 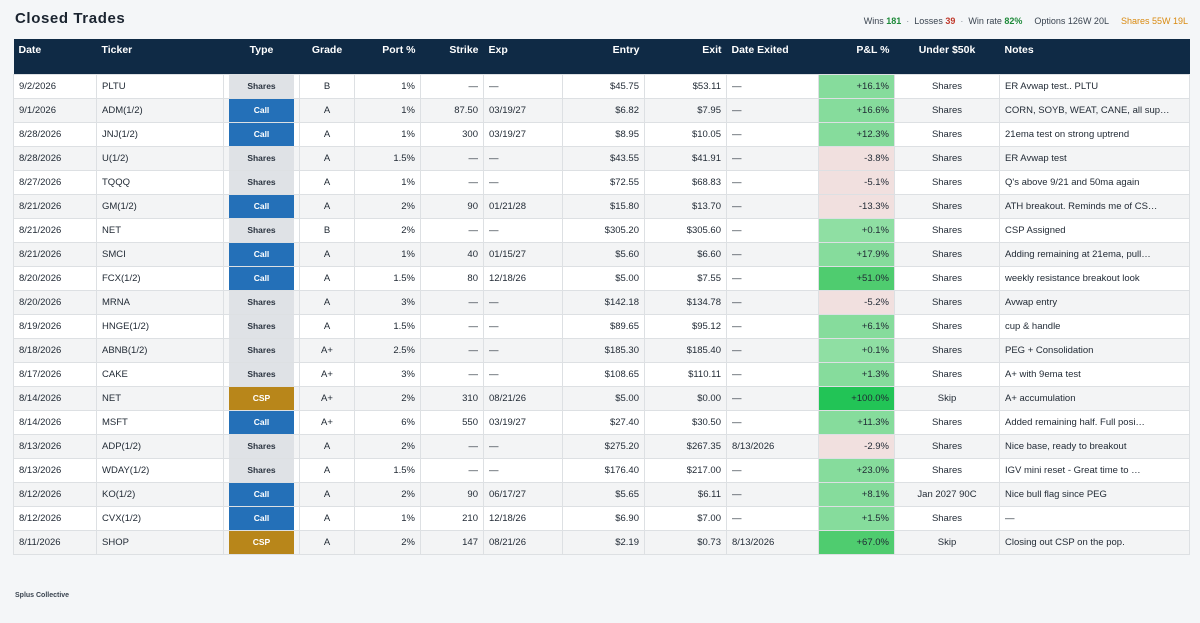 What do you see at coordinates (55, 158) in the screenshot?
I see `cell-date: 8/28/2026` at bounding box center [55, 158].